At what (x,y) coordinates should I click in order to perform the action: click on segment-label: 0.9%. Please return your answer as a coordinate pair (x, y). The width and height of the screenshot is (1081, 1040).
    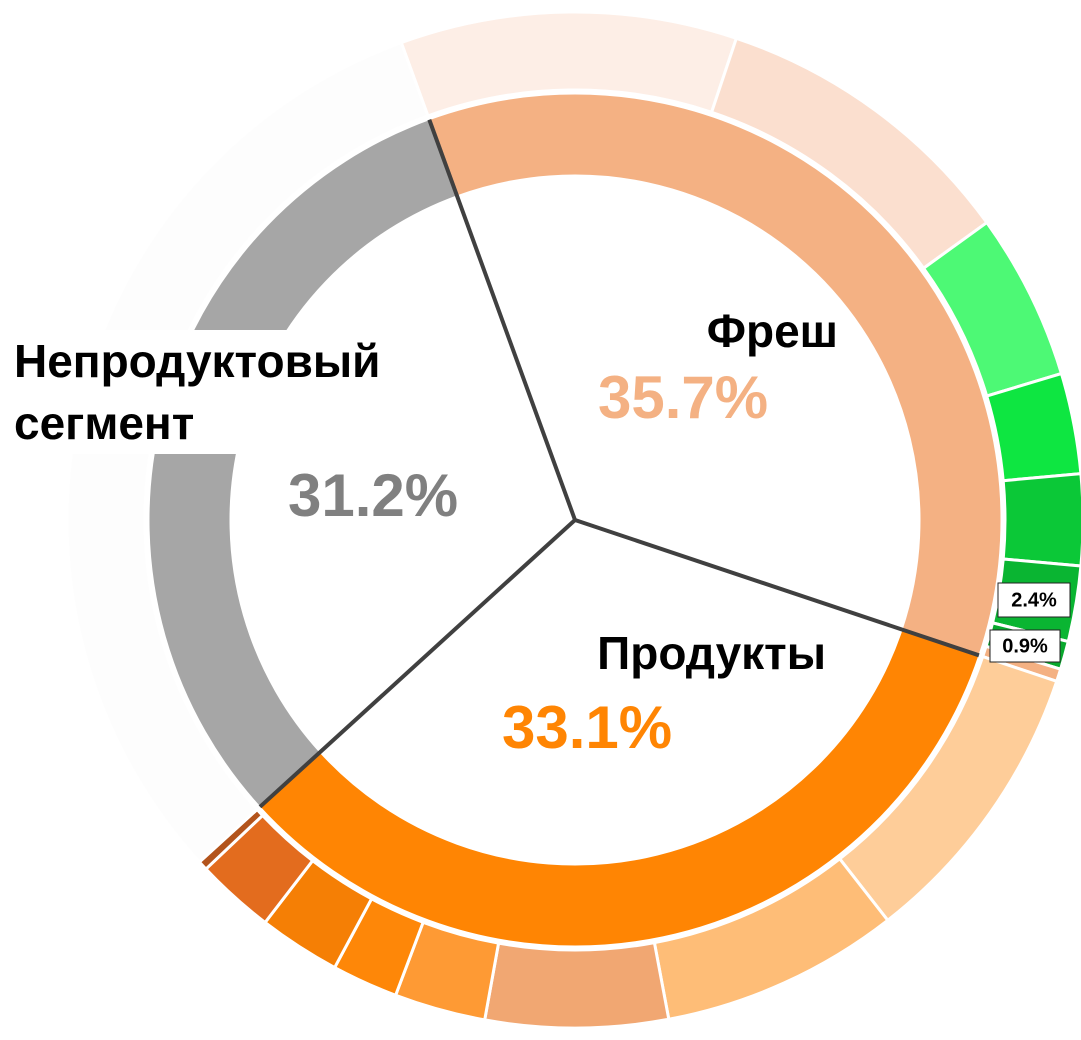
    Looking at the image, I should click on (1025, 646).